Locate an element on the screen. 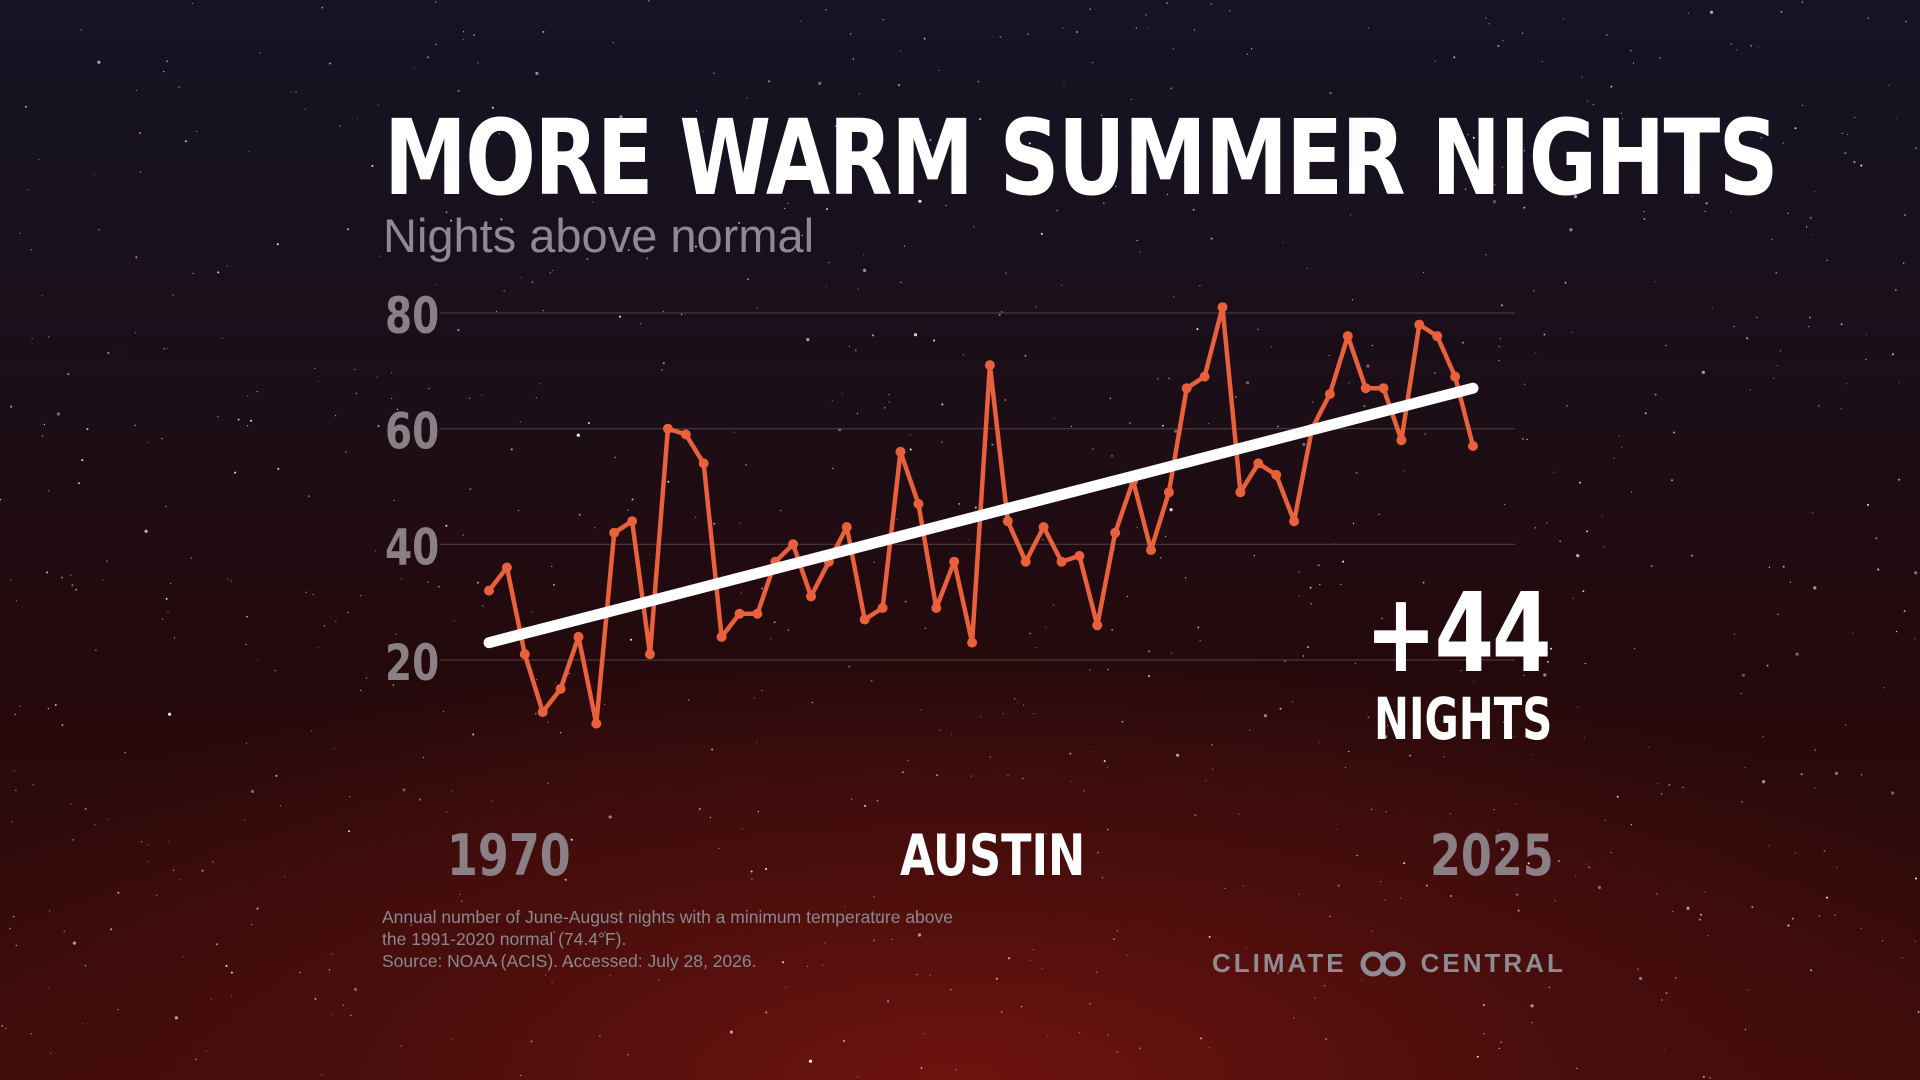 The width and height of the screenshot is (1920, 1080). data-point-2004 is located at coordinates (1097, 625).